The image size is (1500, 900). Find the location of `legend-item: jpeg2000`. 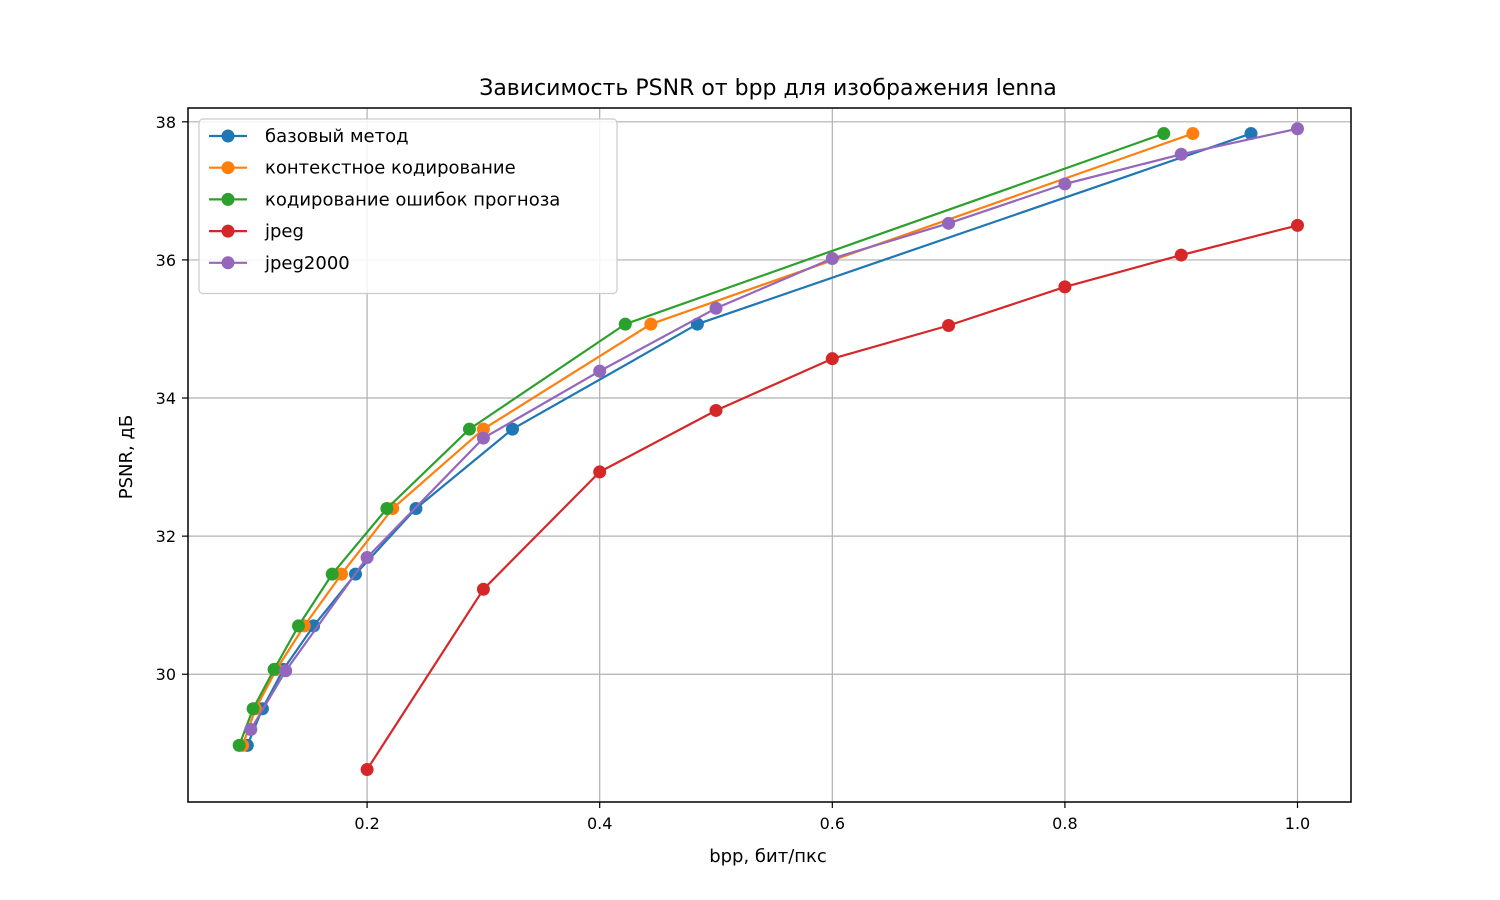

legend-item: jpeg2000 is located at coordinates (279, 263).